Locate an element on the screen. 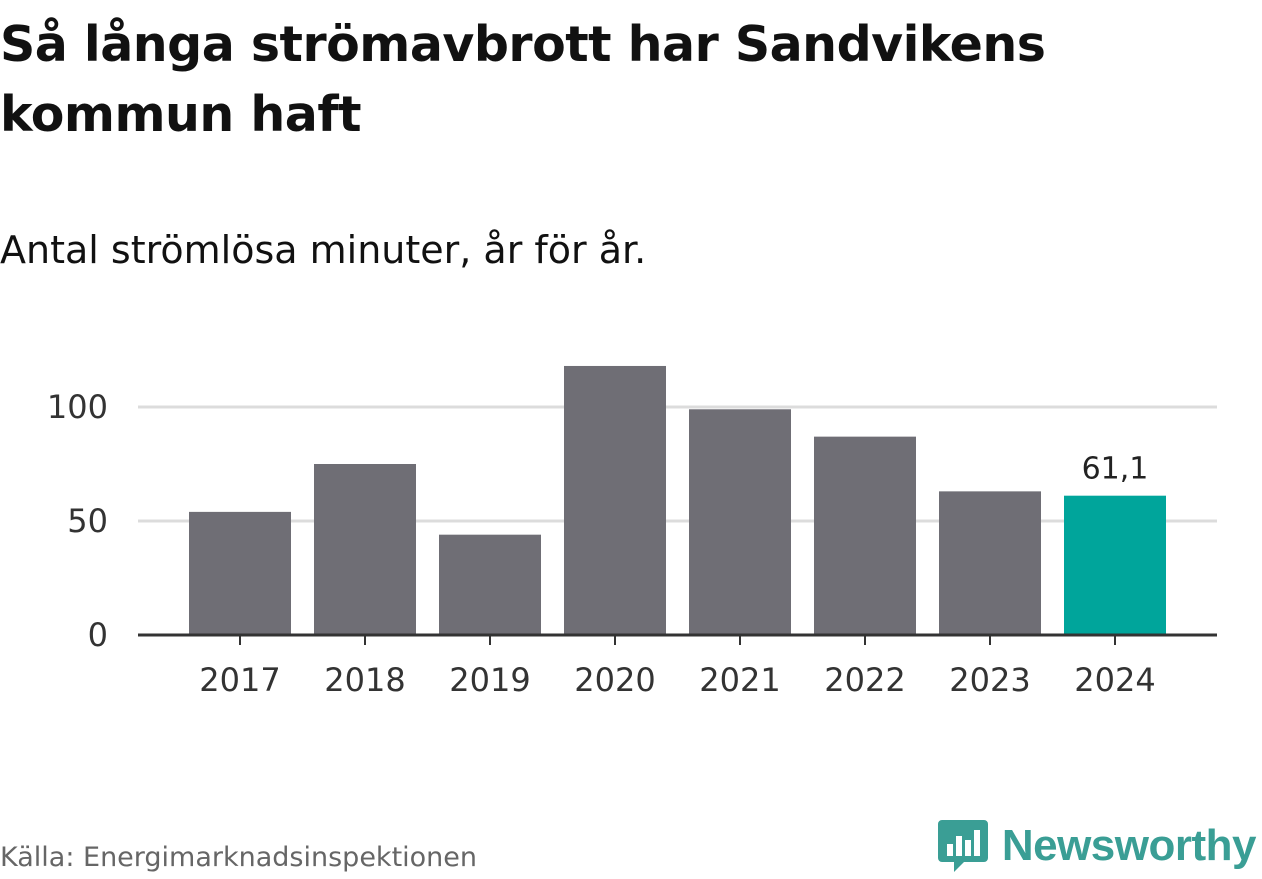  x-tick-label: 2018 is located at coordinates (364, 680).